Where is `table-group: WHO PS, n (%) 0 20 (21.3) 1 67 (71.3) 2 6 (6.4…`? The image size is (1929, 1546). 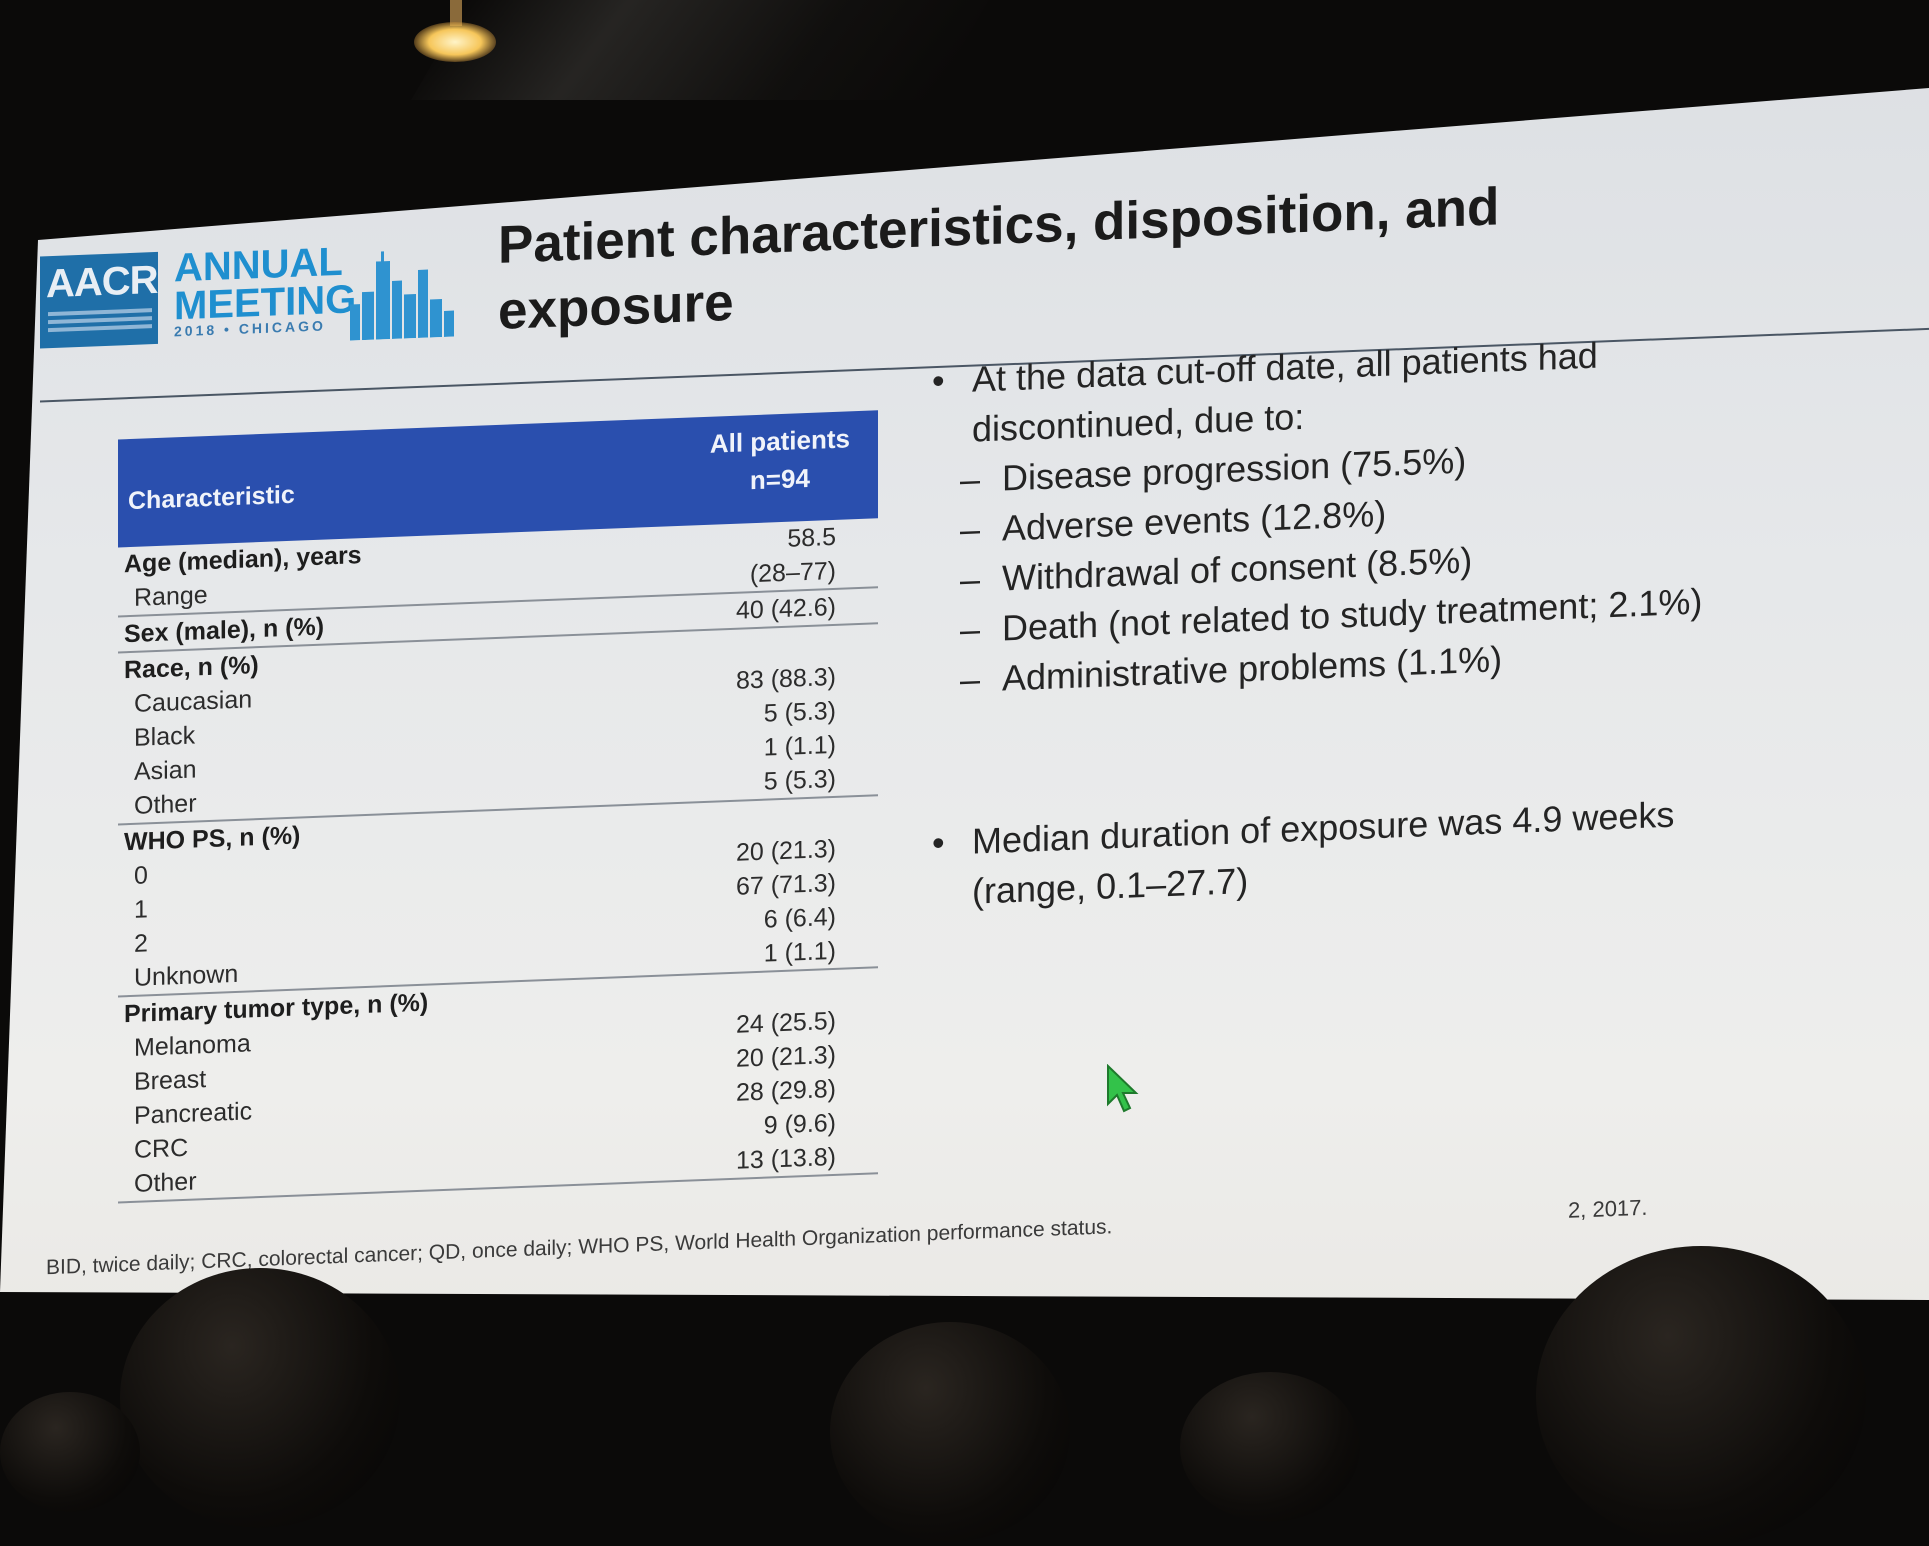
table-group: WHO PS, n (%) 0 20 (21.3) 1 67 (71.3) 2 6 (6.4… is located at coordinates (498, 897).